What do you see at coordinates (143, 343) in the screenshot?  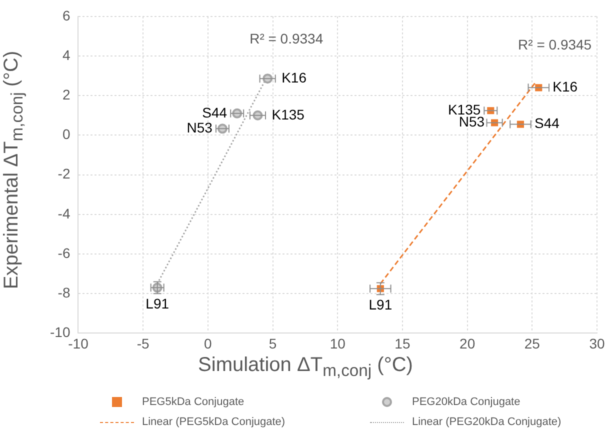 I see `x-tick-label: -5` at bounding box center [143, 343].